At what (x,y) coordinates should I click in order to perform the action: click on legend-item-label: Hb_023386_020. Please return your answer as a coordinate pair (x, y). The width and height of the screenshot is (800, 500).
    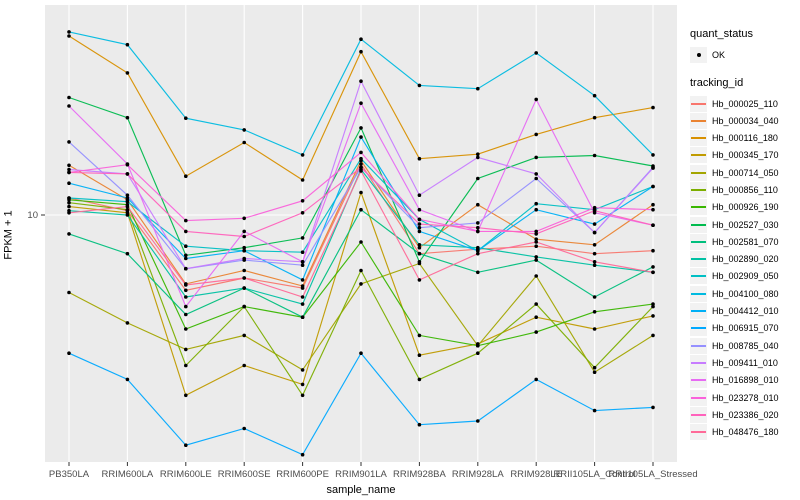
    Looking at the image, I should click on (745, 414).